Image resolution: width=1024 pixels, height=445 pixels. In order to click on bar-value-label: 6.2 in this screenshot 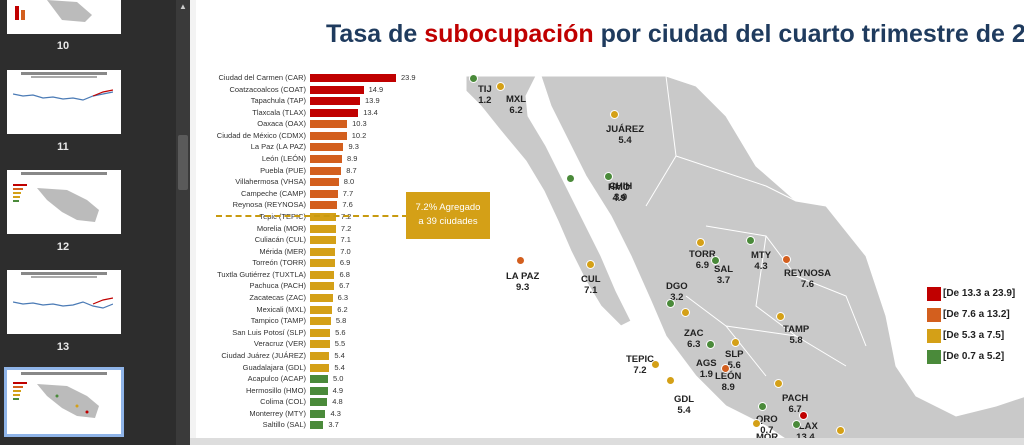, I will do `click(342, 309)`.